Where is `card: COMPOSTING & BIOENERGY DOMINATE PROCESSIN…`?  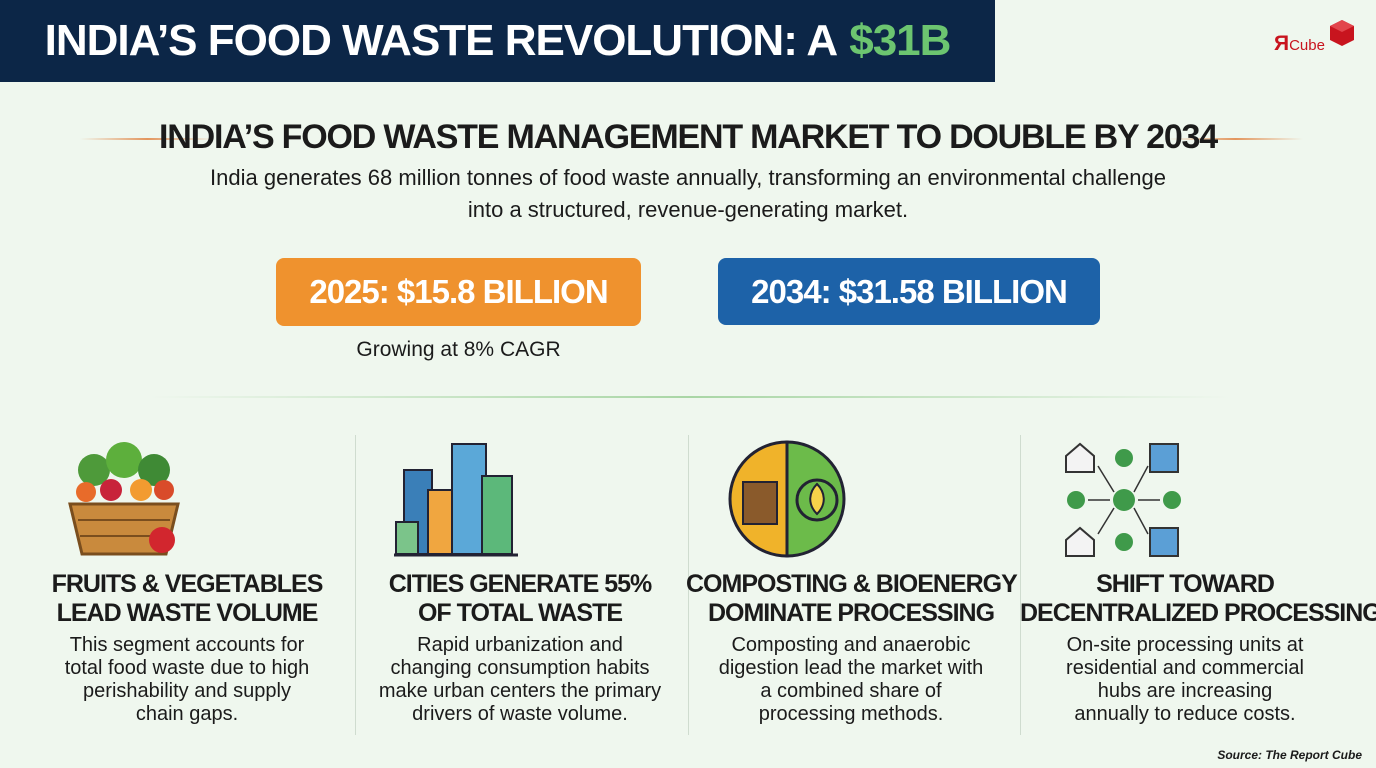
card: COMPOSTING & BIOENERGY DOMINATE PROCESSIN… is located at coordinates (852, 648).